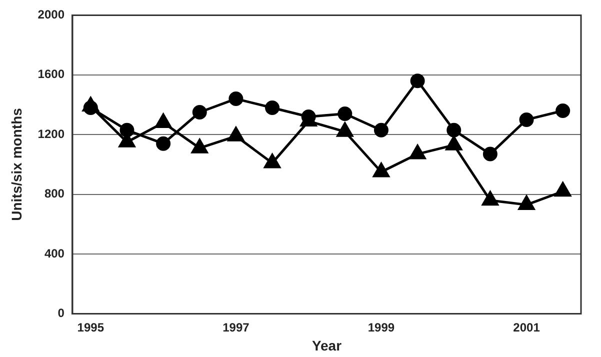 This screenshot has height=357, width=601. I want to click on y-tick-label: 800, so click(54, 193).